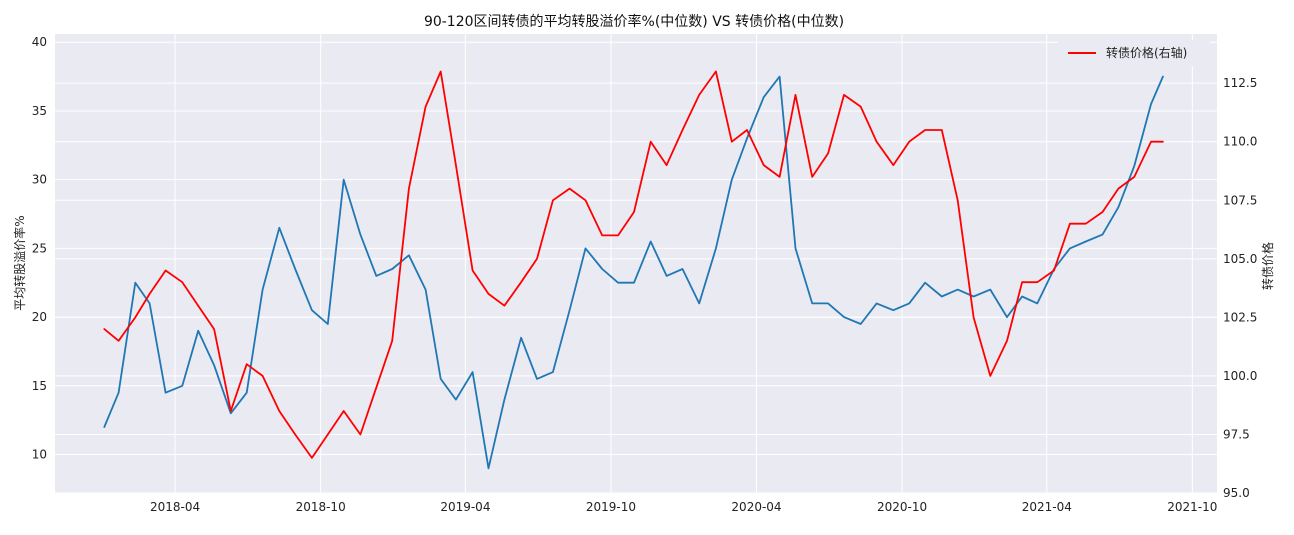  What do you see at coordinates (1192, 507) in the screenshot?
I see `x-tick-label: 2021-10` at bounding box center [1192, 507].